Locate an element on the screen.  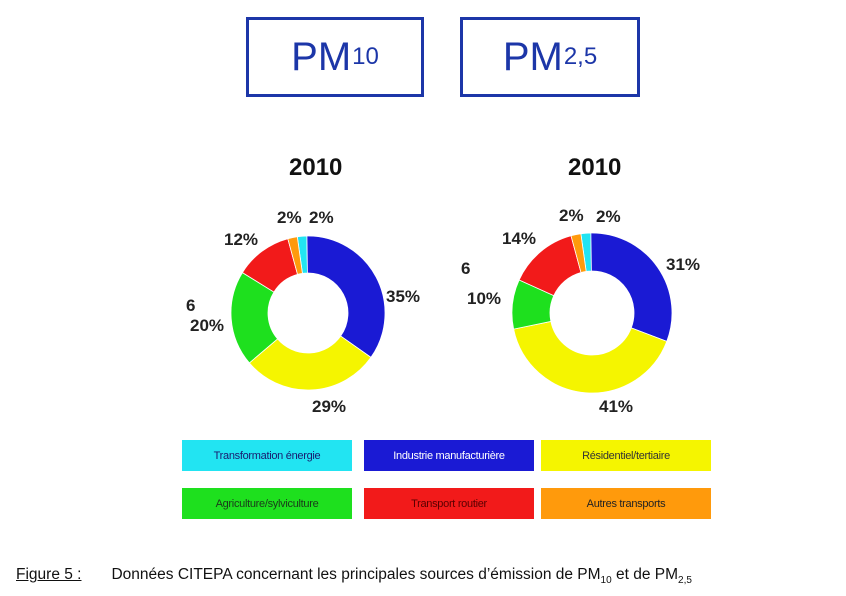
legend-item-autres-transports: Autres transports is located at coordinates (626, 503).